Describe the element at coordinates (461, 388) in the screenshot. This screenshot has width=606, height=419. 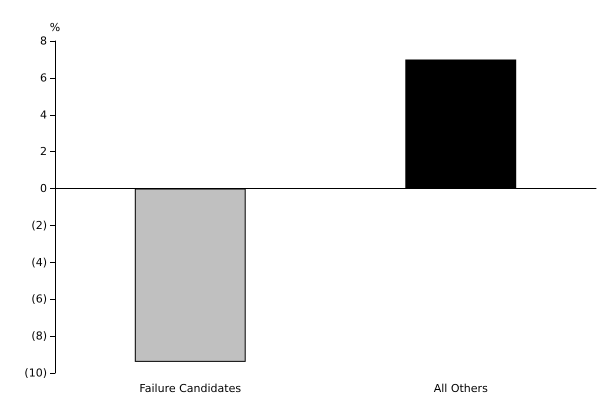
I see `x-tick-label: All Others` at that location.